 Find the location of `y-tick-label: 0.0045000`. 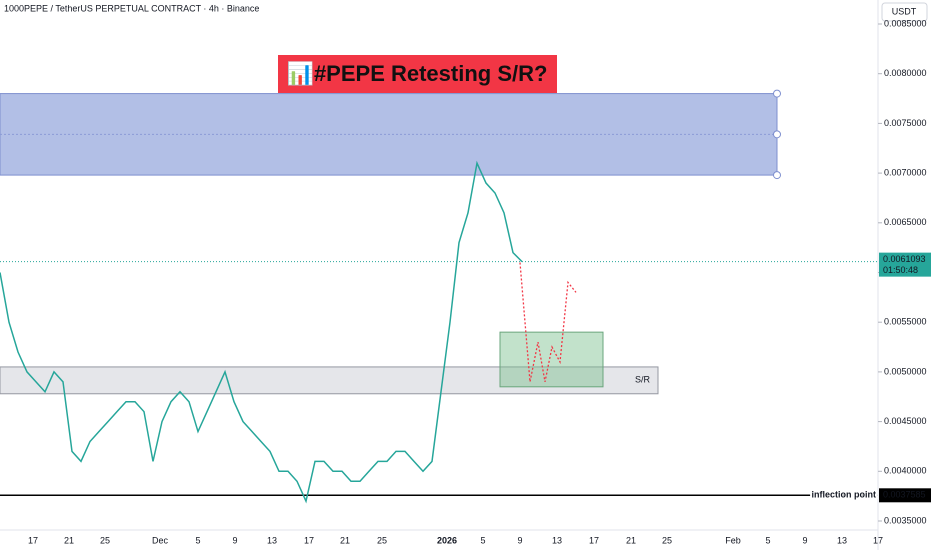

y-tick-label: 0.0045000 is located at coordinates (905, 421).